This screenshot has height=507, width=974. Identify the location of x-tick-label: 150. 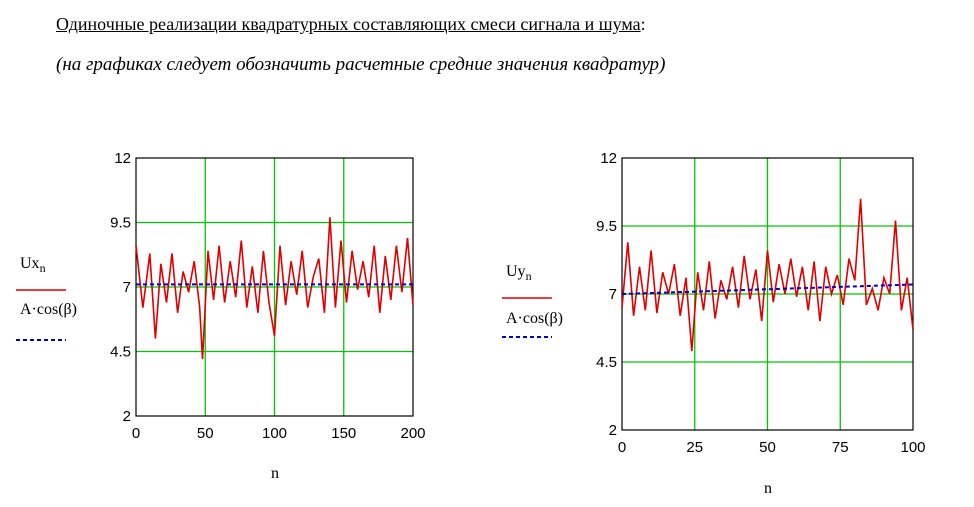
(343, 433).